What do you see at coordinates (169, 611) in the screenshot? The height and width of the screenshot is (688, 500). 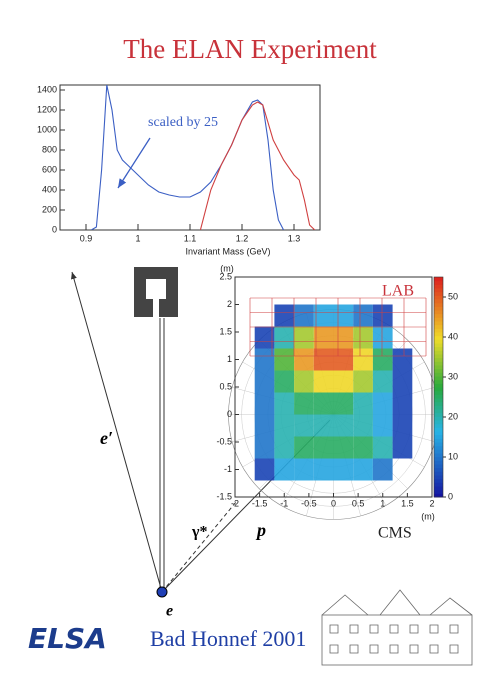 I see `label-e-in: e` at bounding box center [169, 611].